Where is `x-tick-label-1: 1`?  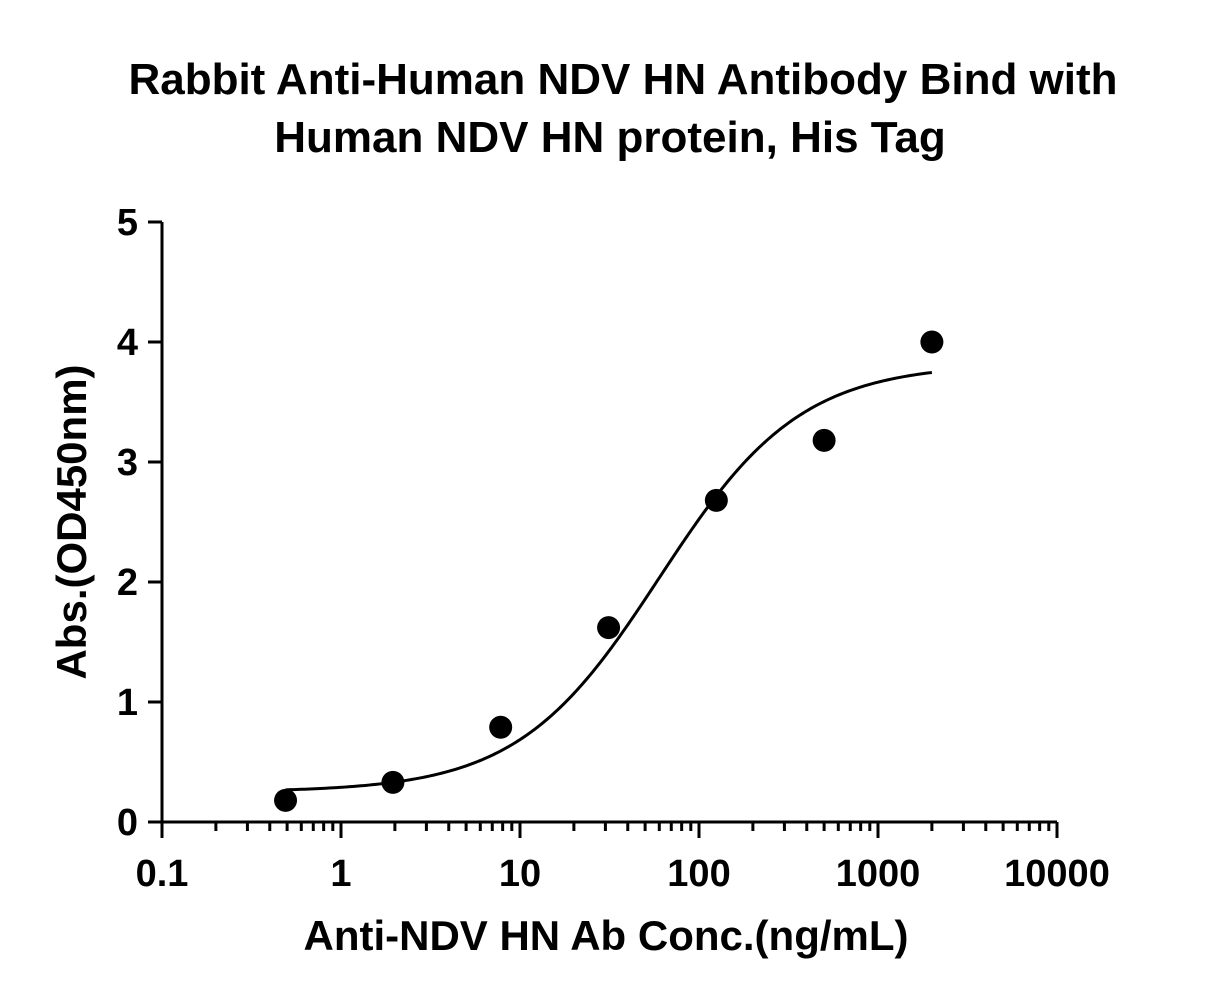
x-tick-label-1: 1 is located at coordinates (340, 874).